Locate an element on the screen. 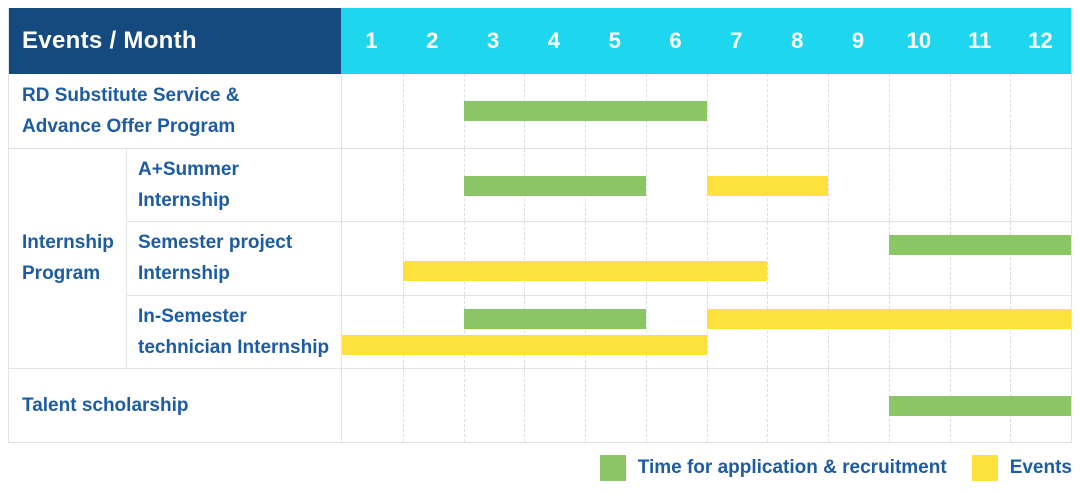  month-header-cell: 12 is located at coordinates (1040, 40).